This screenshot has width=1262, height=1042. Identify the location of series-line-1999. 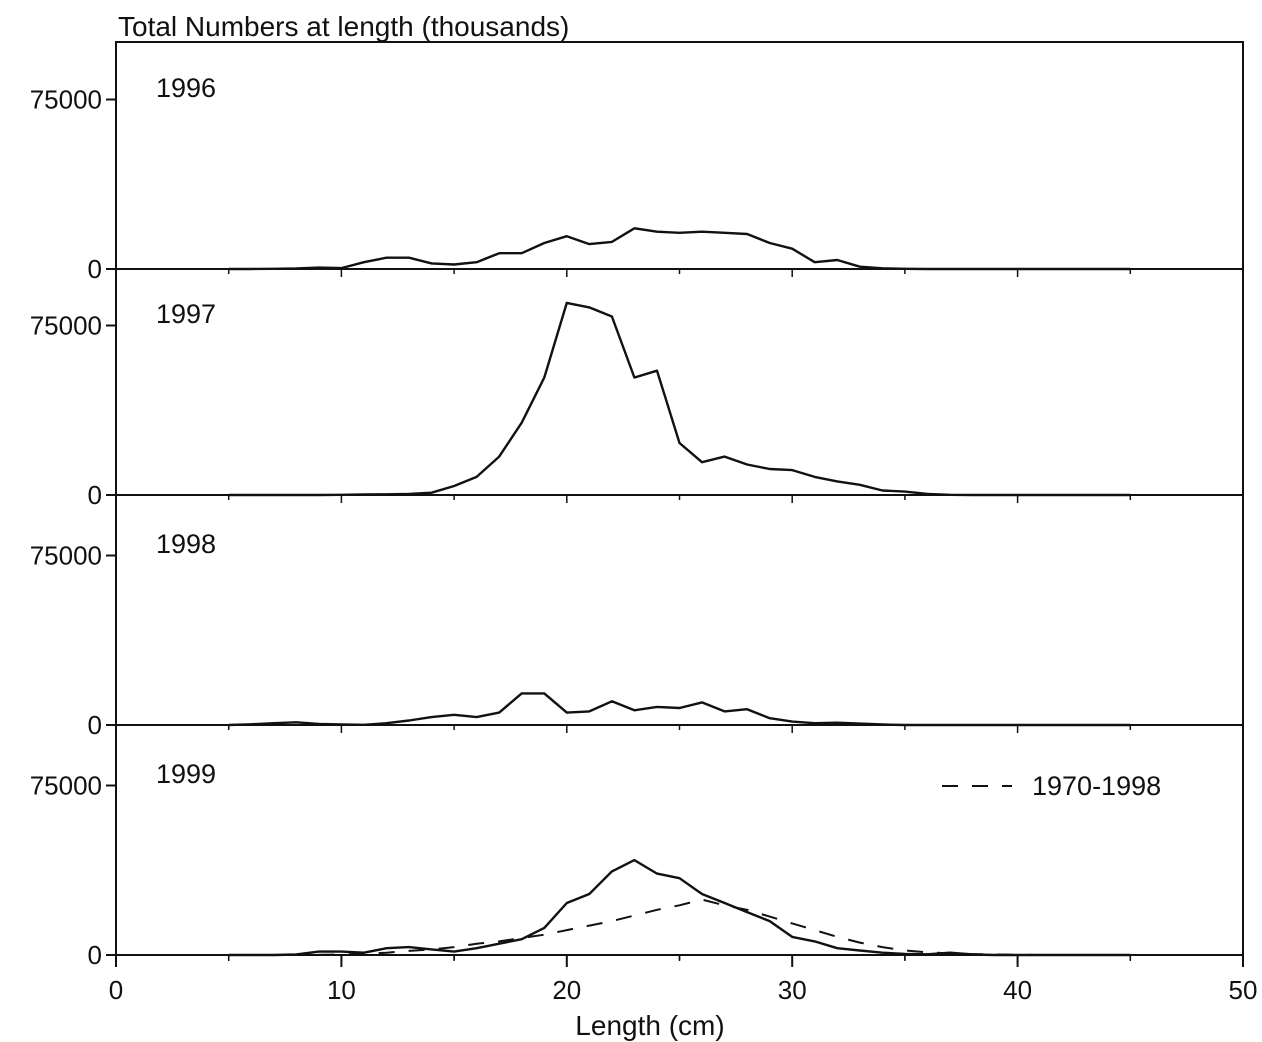
(679, 907).